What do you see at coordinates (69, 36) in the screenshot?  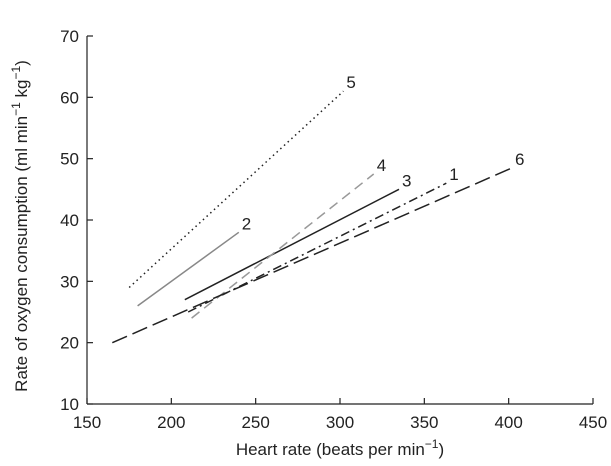 I see `y-tick-label: 70` at bounding box center [69, 36].